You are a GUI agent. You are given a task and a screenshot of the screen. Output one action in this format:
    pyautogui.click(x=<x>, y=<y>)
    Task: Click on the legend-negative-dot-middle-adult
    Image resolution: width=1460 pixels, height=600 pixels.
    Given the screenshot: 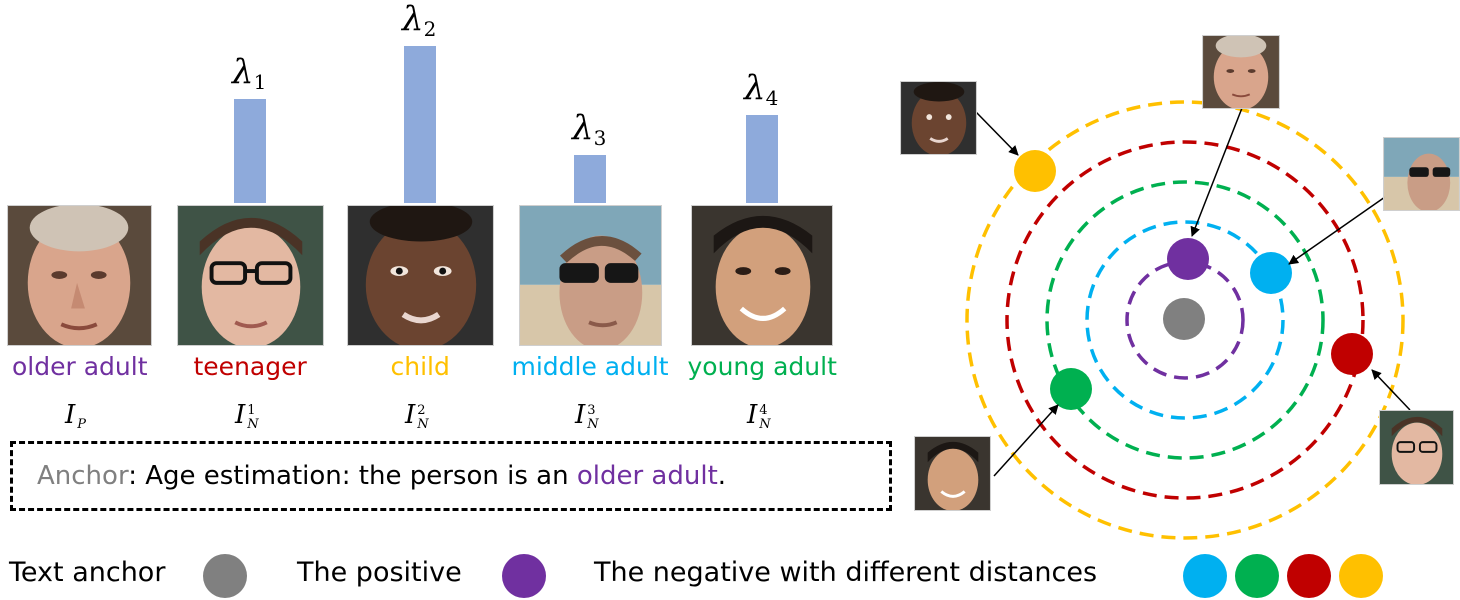 What is the action you would take?
    pyautogui.click(x=1205, y=576)
    